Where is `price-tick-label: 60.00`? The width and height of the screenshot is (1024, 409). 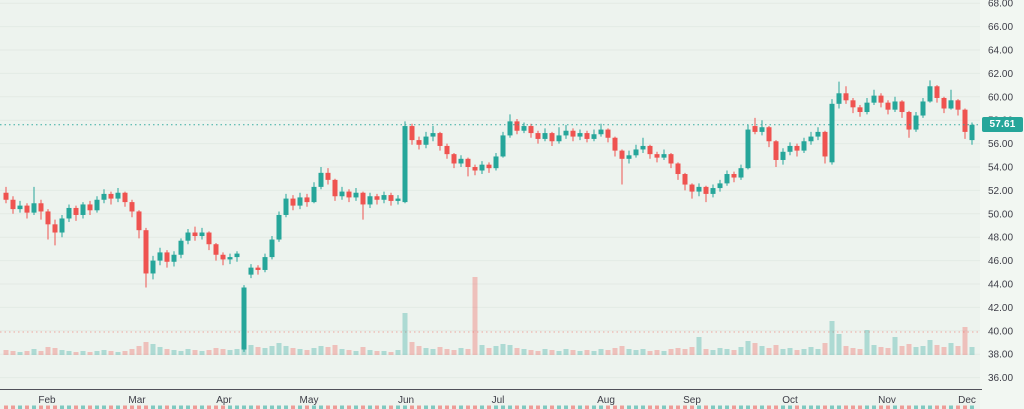 price-tick-label: 60.00 is located at coordinates (1000, 97).